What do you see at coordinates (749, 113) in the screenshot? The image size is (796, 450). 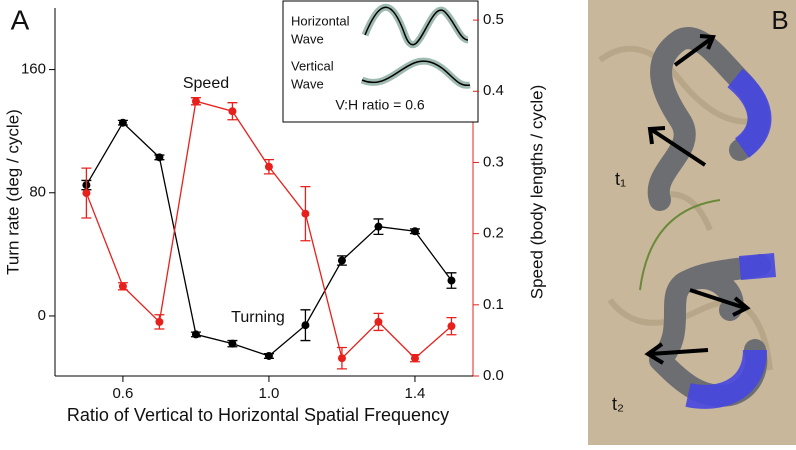 I see `worm-1-head` at bounding box center [749, 113].